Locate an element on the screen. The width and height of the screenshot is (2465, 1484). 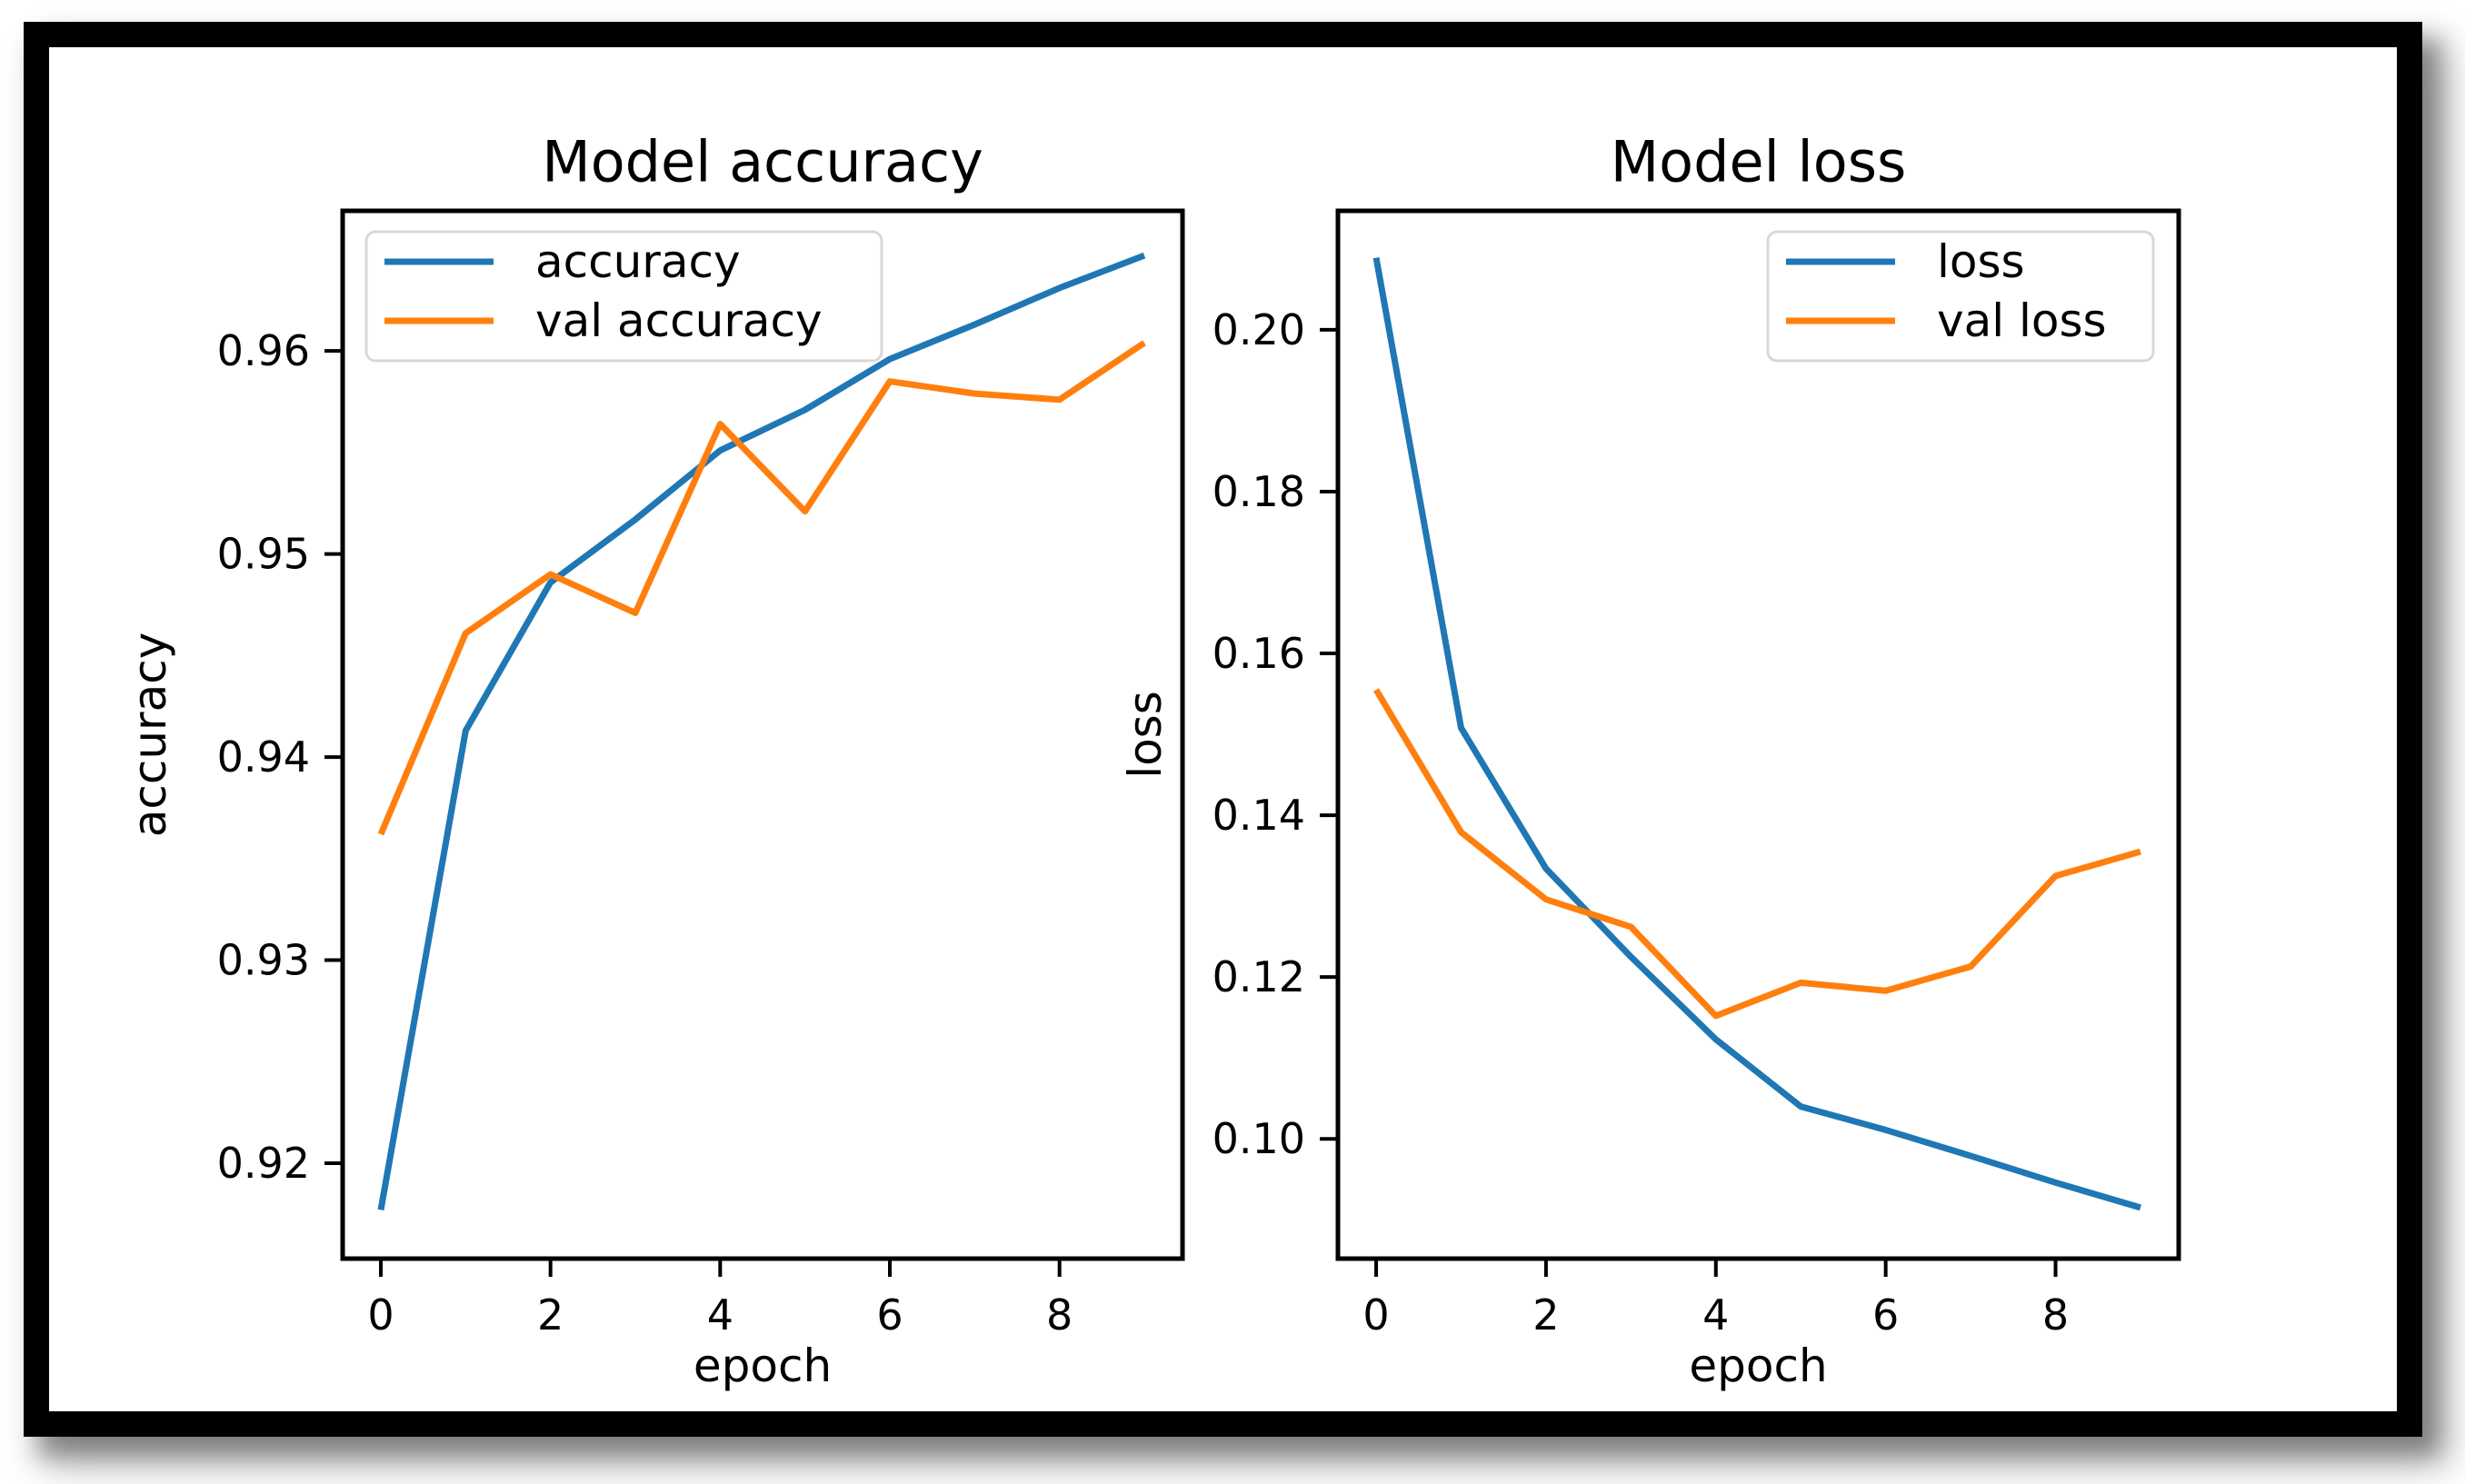
y-tick-label: 0.14 is located at coordinates (1259, 815).